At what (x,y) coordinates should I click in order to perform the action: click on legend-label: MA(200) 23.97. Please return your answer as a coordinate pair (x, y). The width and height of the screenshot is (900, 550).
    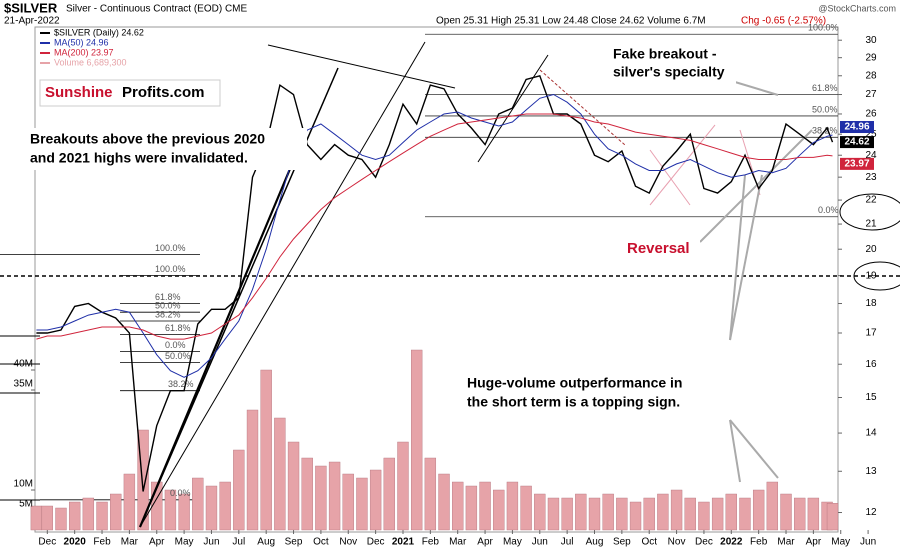
    Looking at the image, I should click on (84, 52).